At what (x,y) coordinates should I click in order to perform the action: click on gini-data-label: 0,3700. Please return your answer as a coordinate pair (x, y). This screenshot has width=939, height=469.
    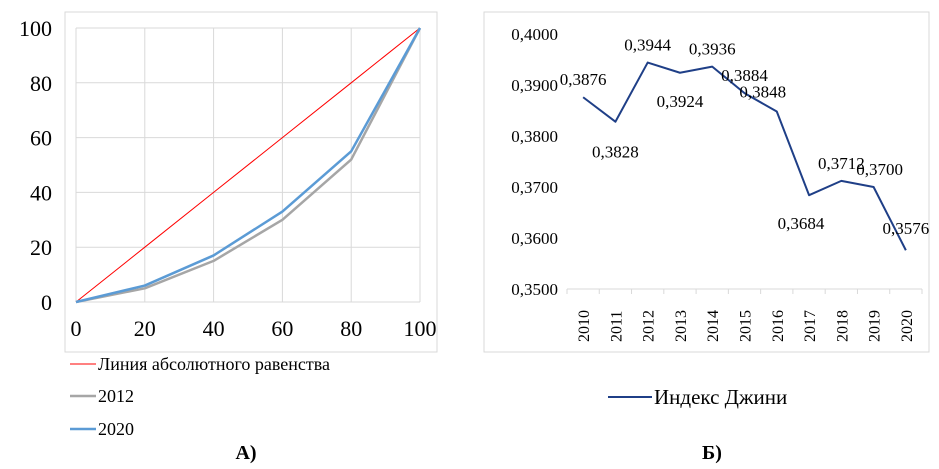
    Looking at the image, I should click on (879, 169).